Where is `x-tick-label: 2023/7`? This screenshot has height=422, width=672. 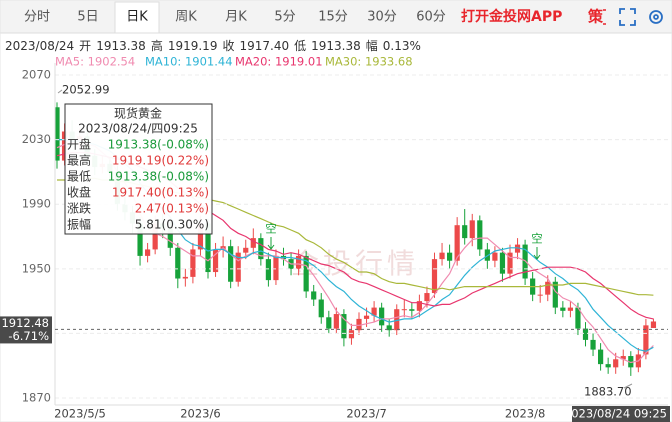 x-tick-label: 2023/7 is located at coordinates (366, 414).